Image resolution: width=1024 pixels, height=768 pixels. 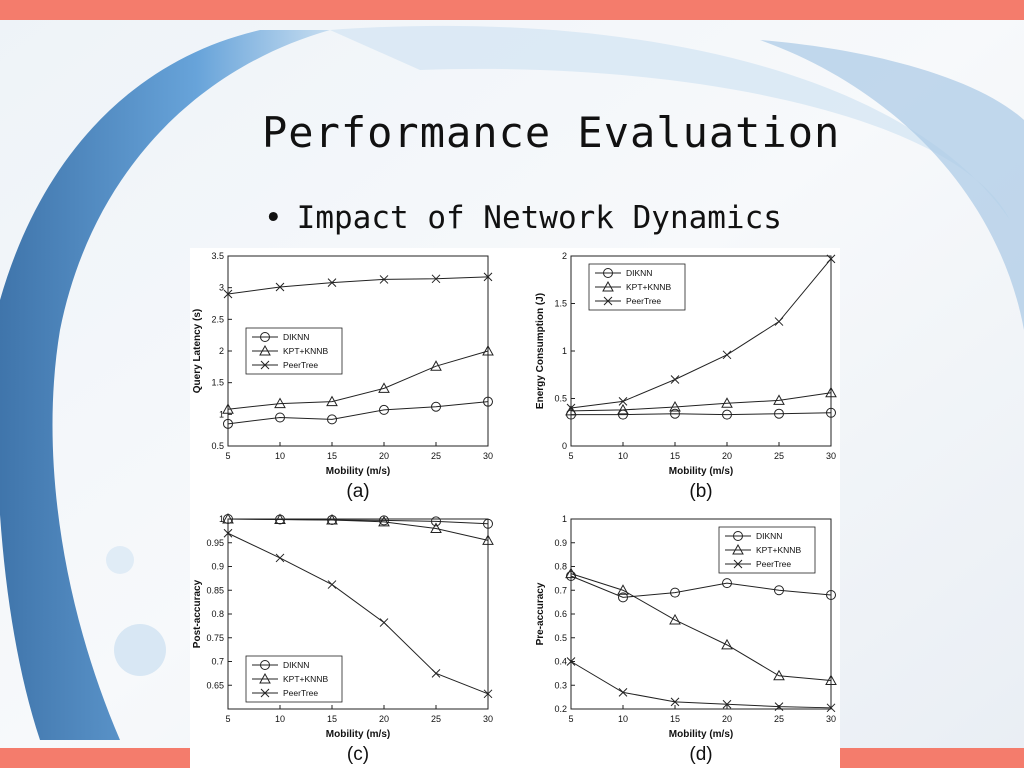 What do you see at coordinates (217, 256) in the screenshot?
I see `y-tick-label: 3.5` at bounding box center [217, 256].